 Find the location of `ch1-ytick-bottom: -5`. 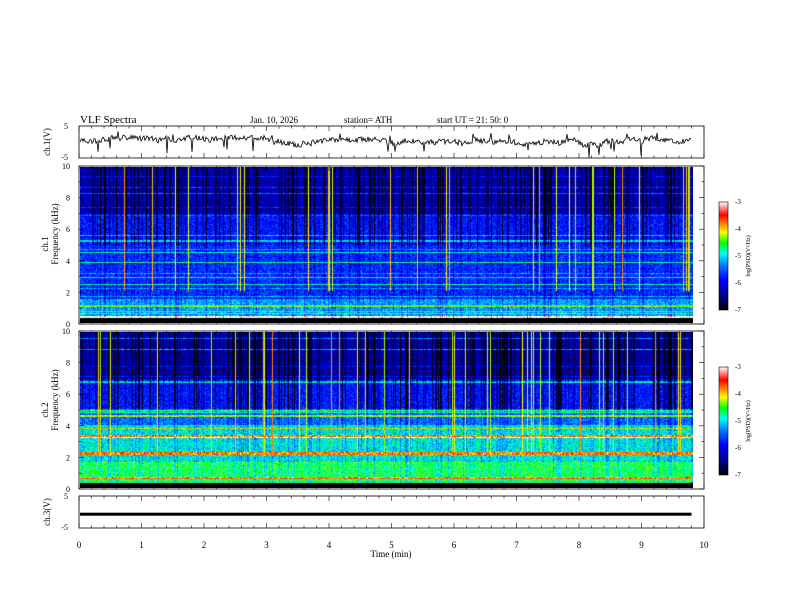

ch1-ytick-bottom: -5 is located at coordinates (64, 157).